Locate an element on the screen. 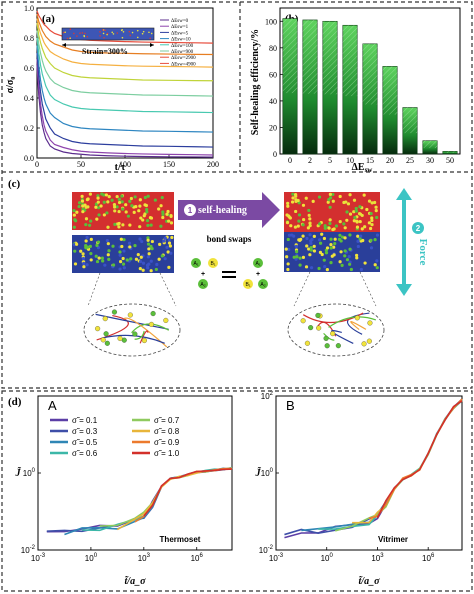 Image resolution: width=474 pixels, height=594 pixels. panel-a-ytick-label: 1.0 is located at coordinates (29, 8).